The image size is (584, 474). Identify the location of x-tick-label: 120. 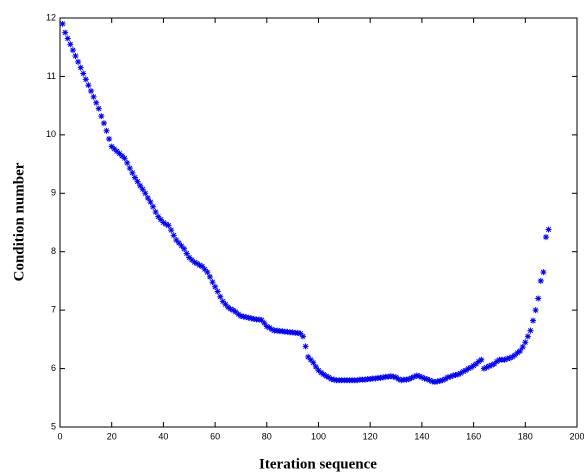
(370, 436).